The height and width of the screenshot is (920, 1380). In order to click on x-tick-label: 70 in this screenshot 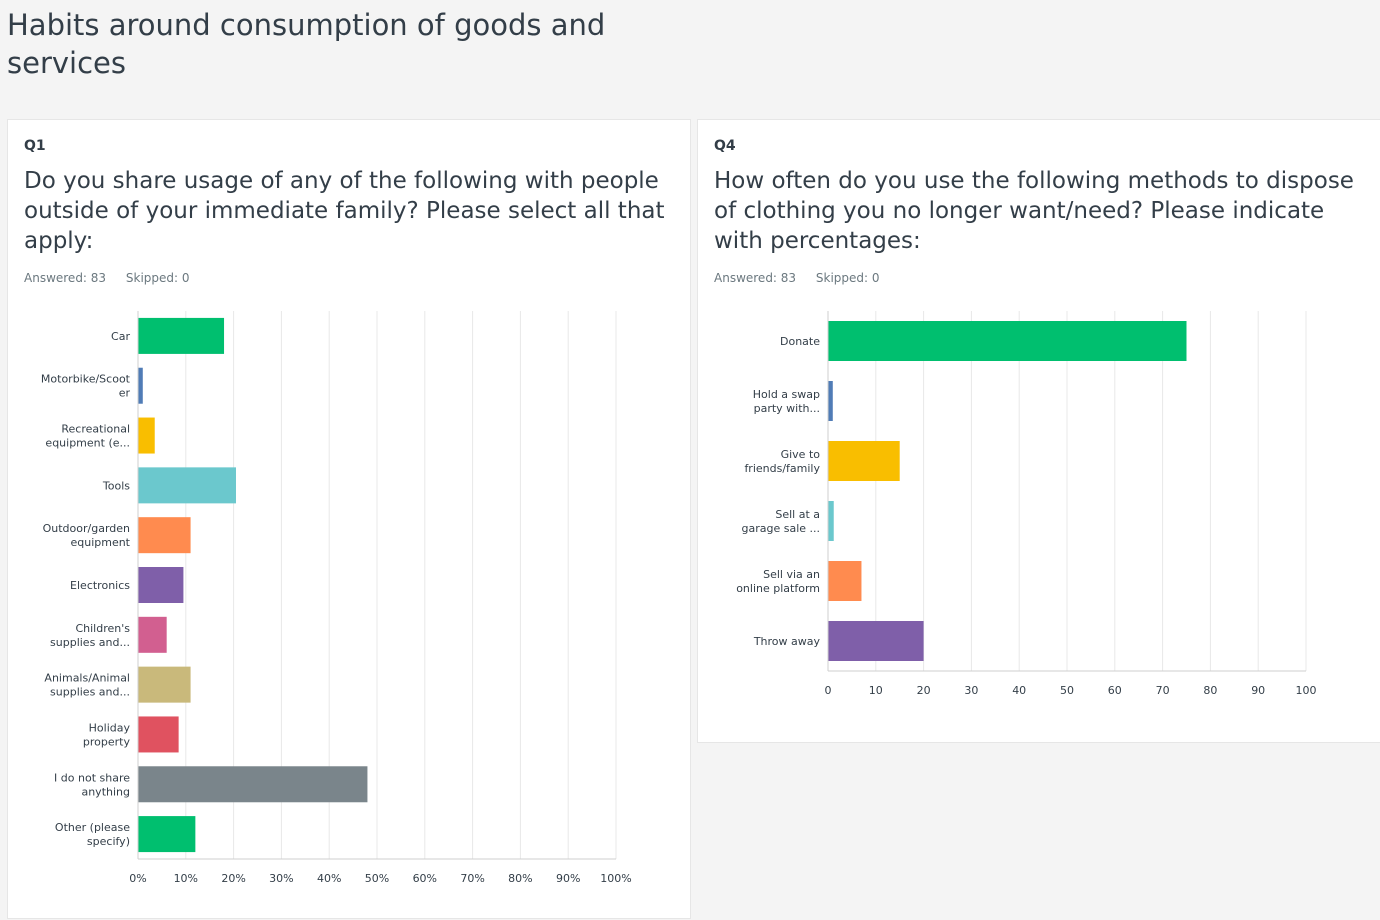, I will do `click(1163, 690)`.